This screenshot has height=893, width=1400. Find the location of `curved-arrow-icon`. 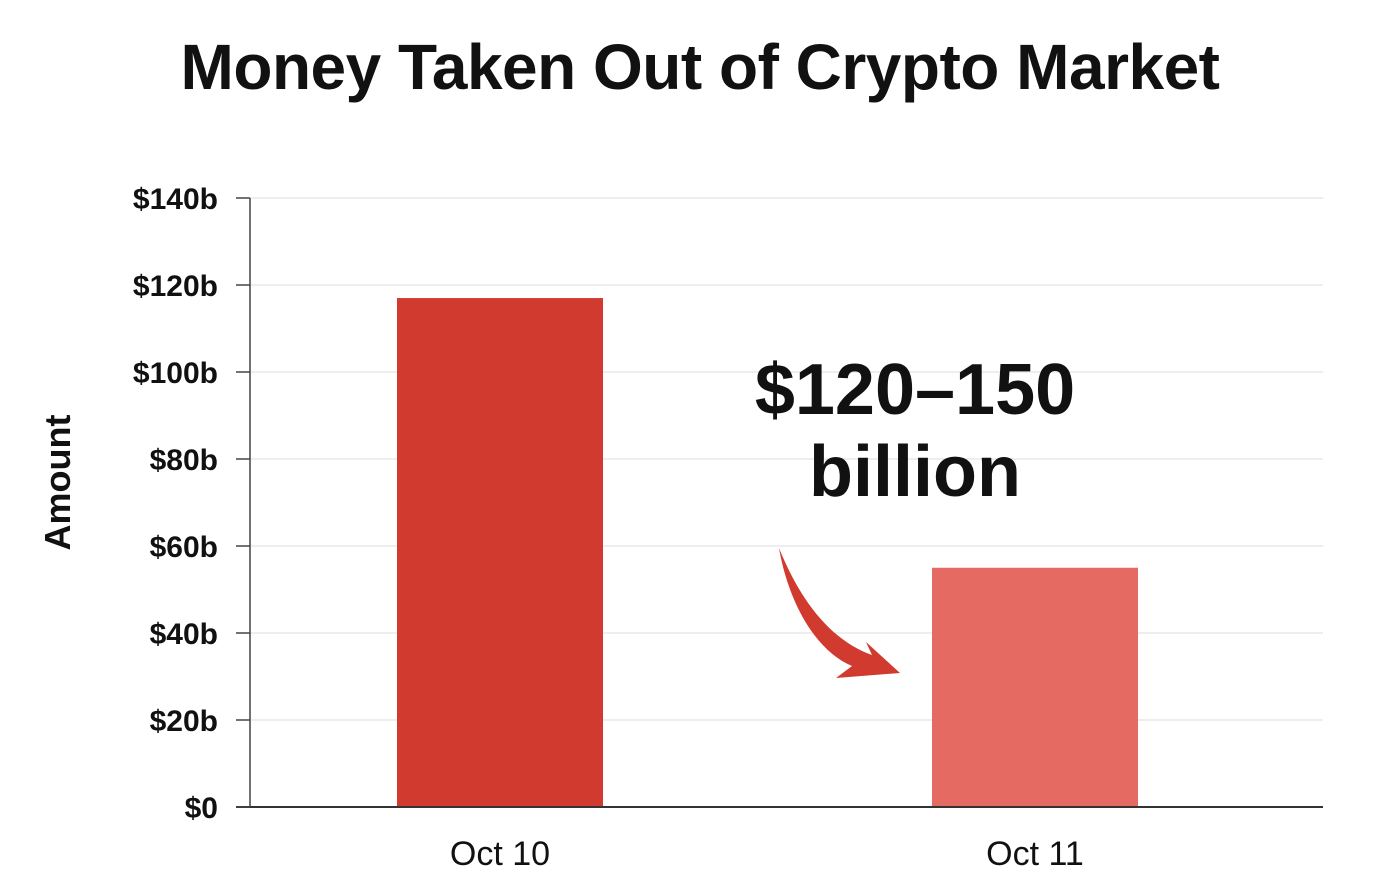

curved-arrow-icon is located at coordinates (839, 613).